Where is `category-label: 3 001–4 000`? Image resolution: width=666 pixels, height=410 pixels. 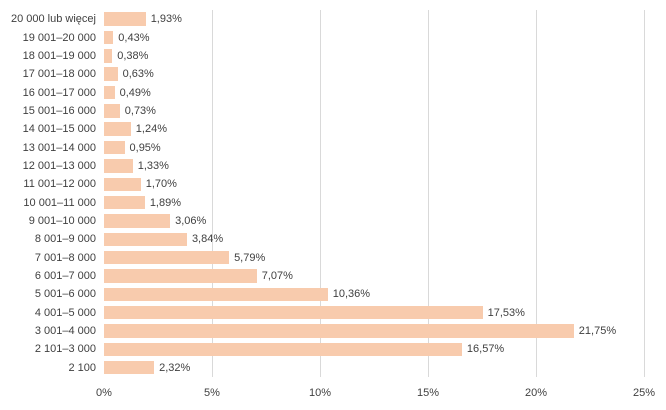 category-label: 3 001–4 000 is located at coordinates (65, 331).